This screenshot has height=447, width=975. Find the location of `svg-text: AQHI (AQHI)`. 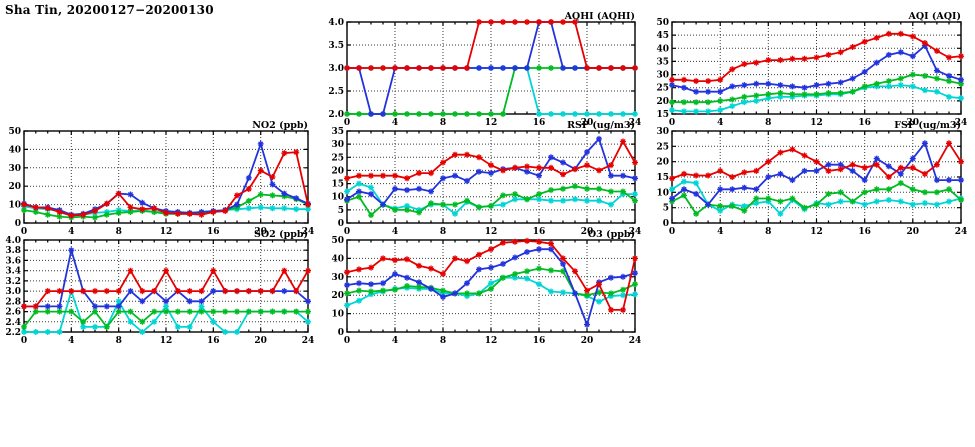

svg-text: AQHI (AQHI) is located at coordinates (599, 16).